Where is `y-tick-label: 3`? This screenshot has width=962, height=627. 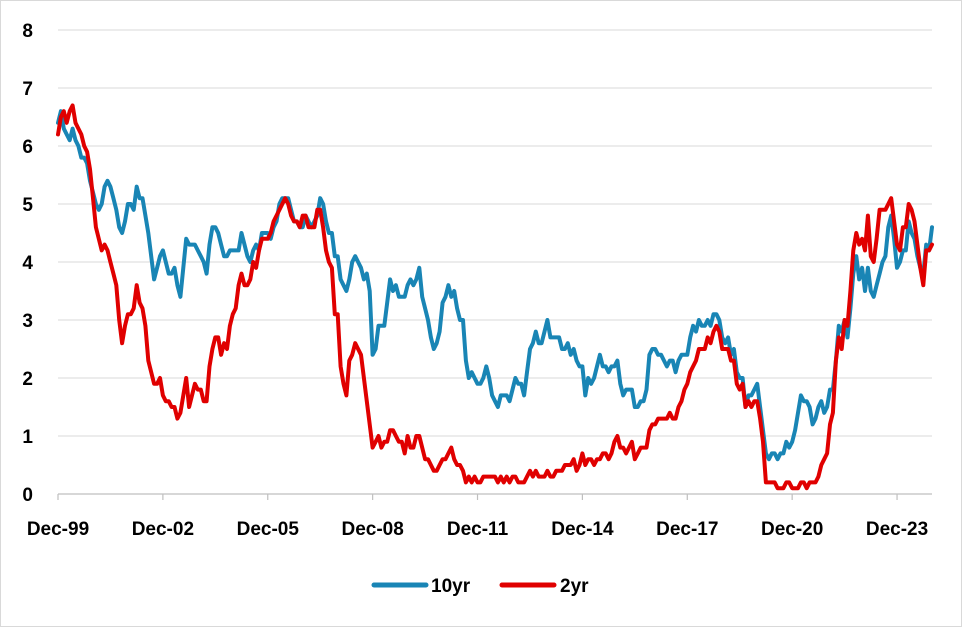 y-tick-label: 3 is located at coordinates (27, 321).